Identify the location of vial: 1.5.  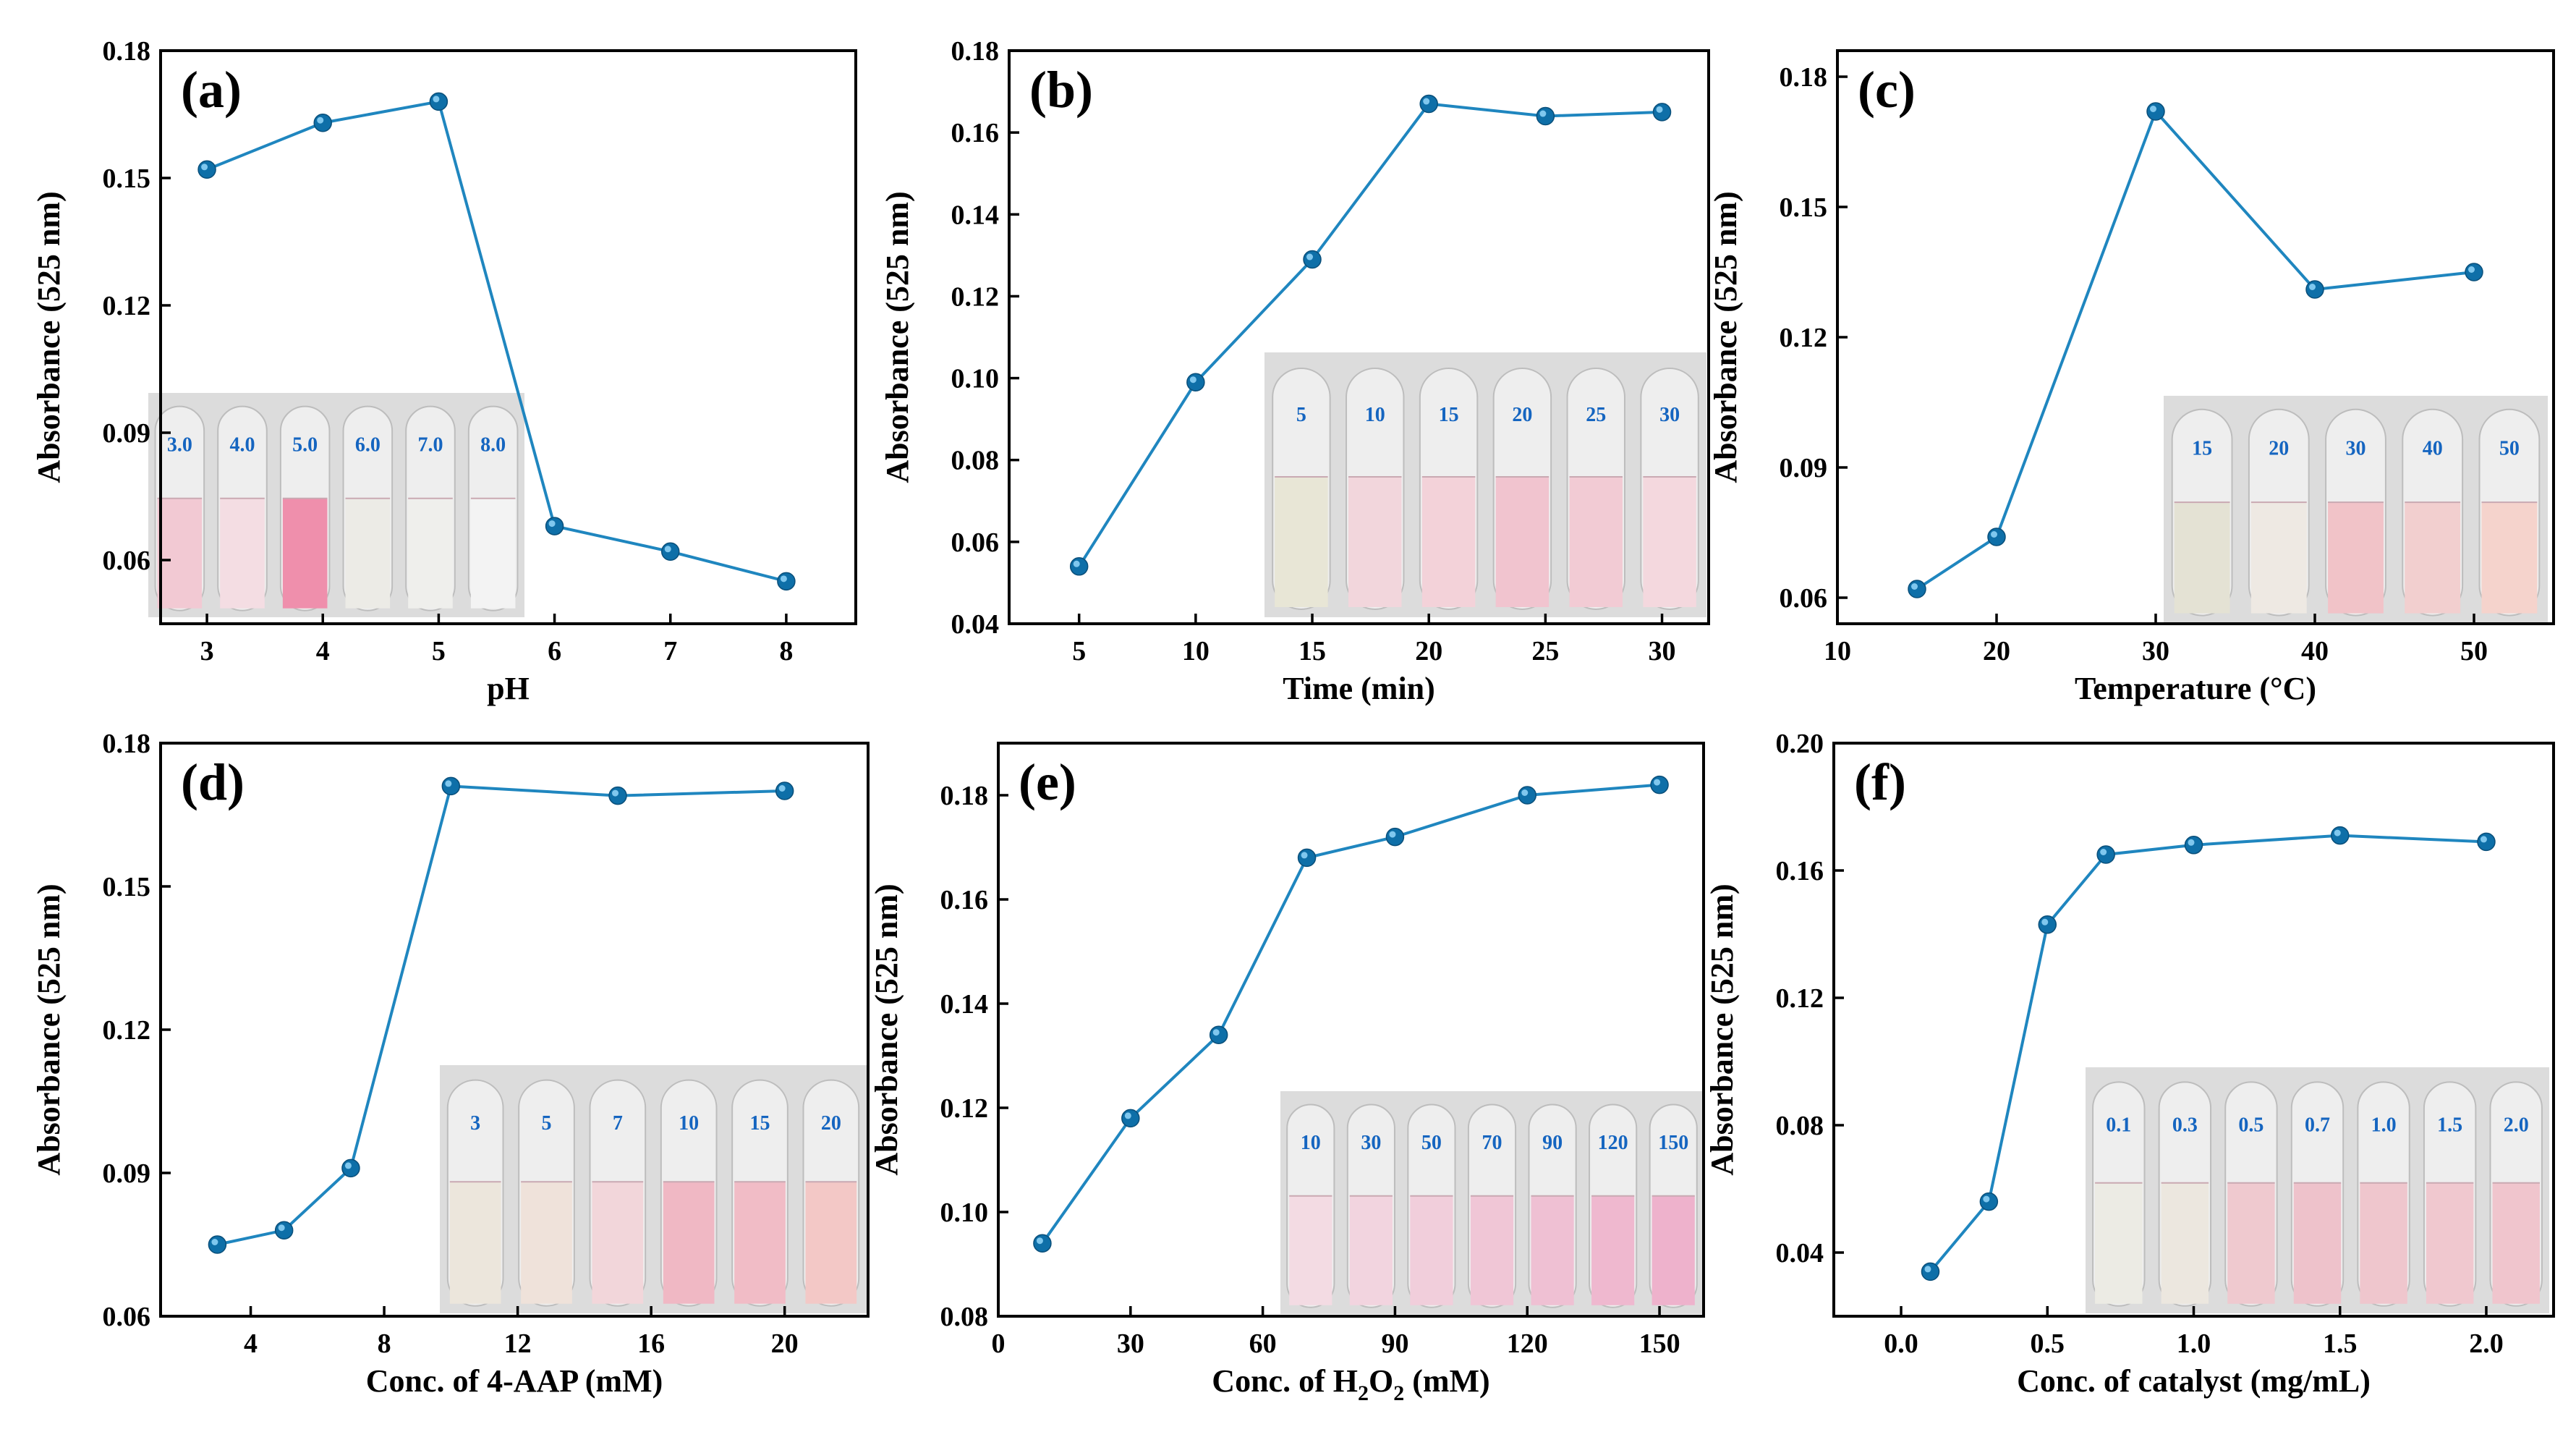
(2450, 1194).